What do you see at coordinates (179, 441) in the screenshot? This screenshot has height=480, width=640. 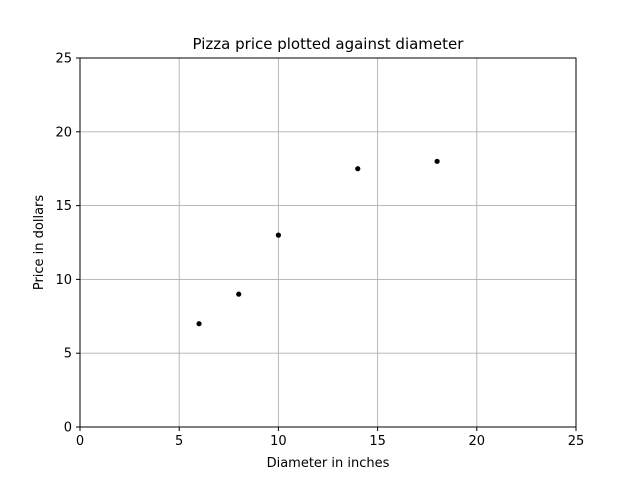 I see `x-tick-label: 5` at bounding box center [179, 441].